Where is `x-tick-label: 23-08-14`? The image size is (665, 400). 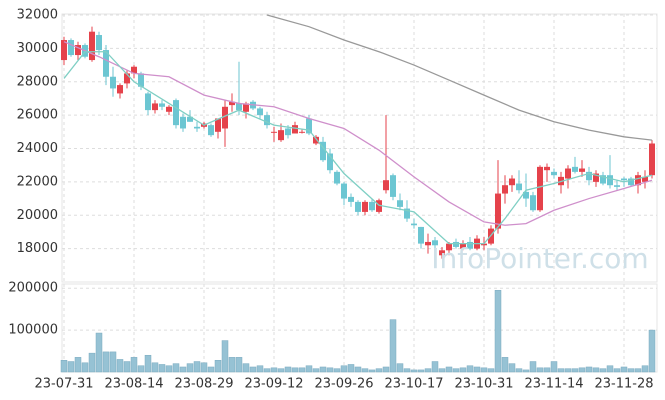 x-tick-label: 23-08-14 is located at coordinates (133, 384).